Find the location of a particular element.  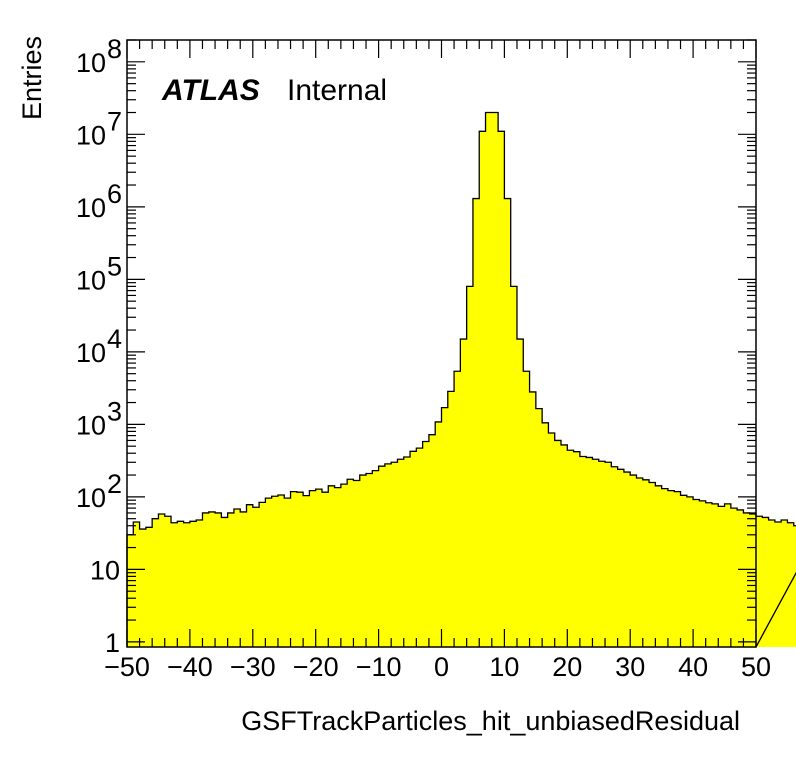

y-tick-exponent: 4 is located at coordinates (114, 339).